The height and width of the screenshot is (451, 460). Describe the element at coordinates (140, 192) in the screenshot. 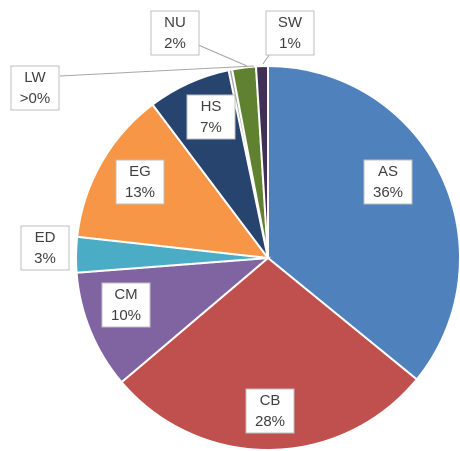

I see `slice-value: 13%` at that location.